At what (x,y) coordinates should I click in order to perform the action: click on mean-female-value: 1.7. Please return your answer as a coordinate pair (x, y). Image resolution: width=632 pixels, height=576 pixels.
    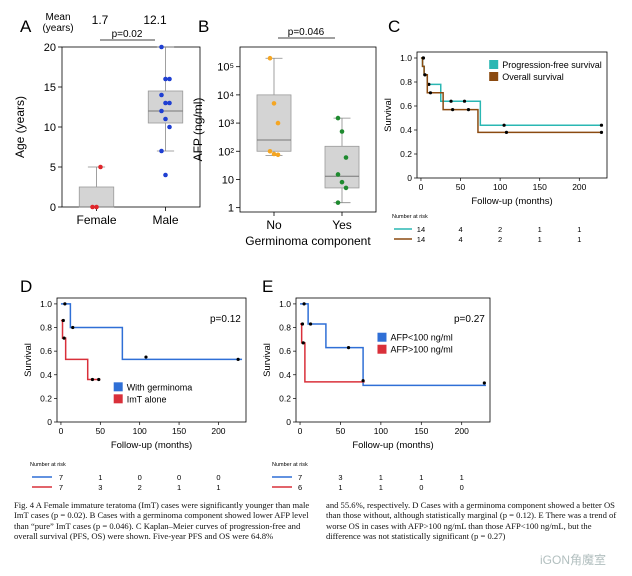
    Looking at the image, I should click on (100, 20).